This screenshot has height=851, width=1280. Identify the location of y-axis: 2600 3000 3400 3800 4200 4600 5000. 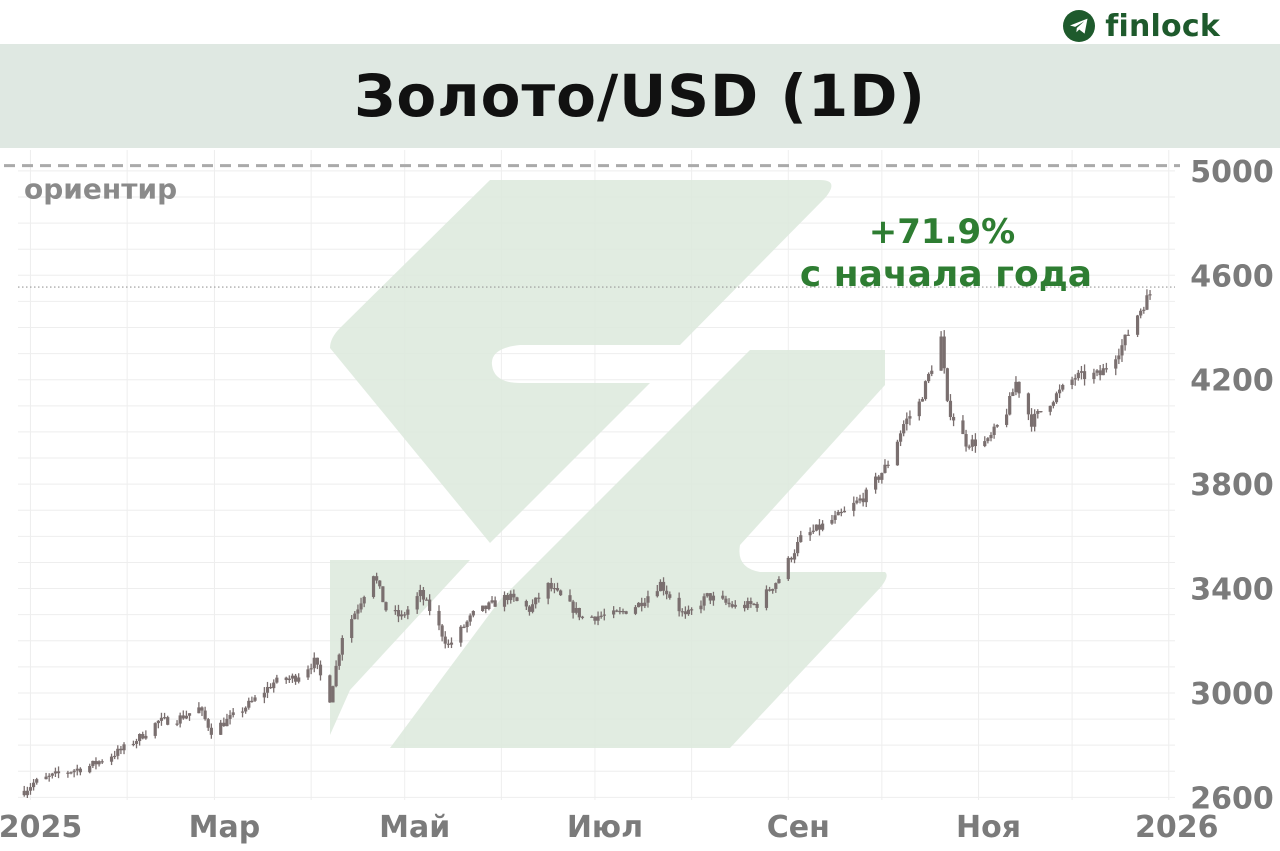
(1232, 486).